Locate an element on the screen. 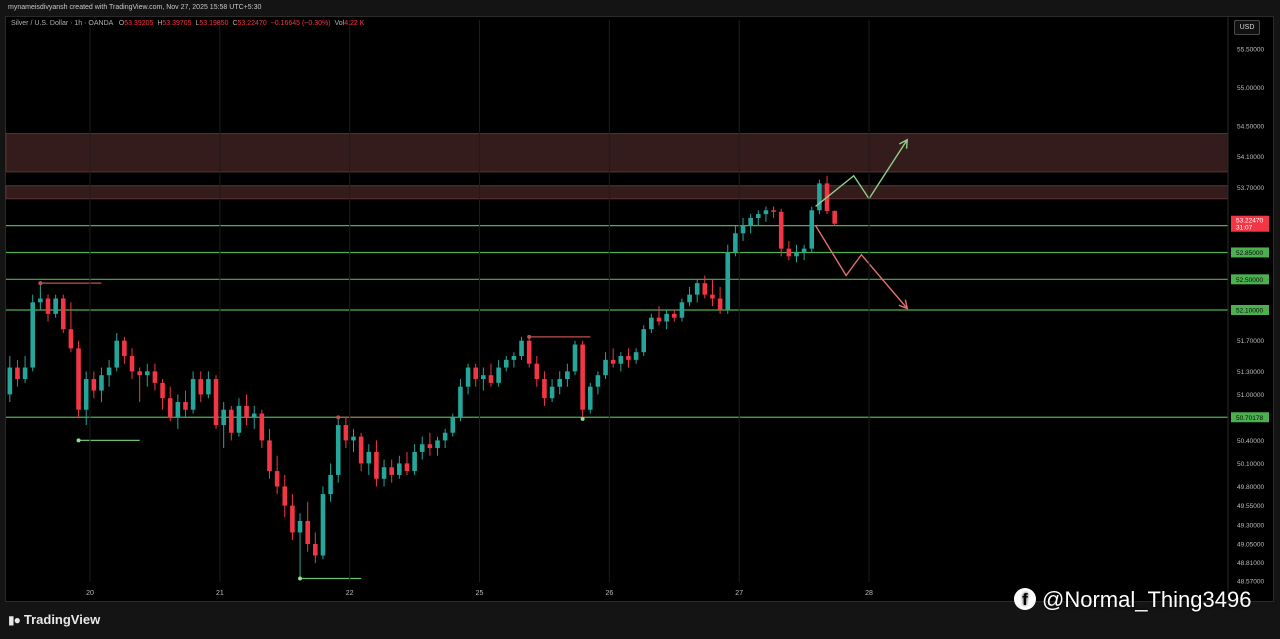  close-label: C is located at coordinates (235, 23).